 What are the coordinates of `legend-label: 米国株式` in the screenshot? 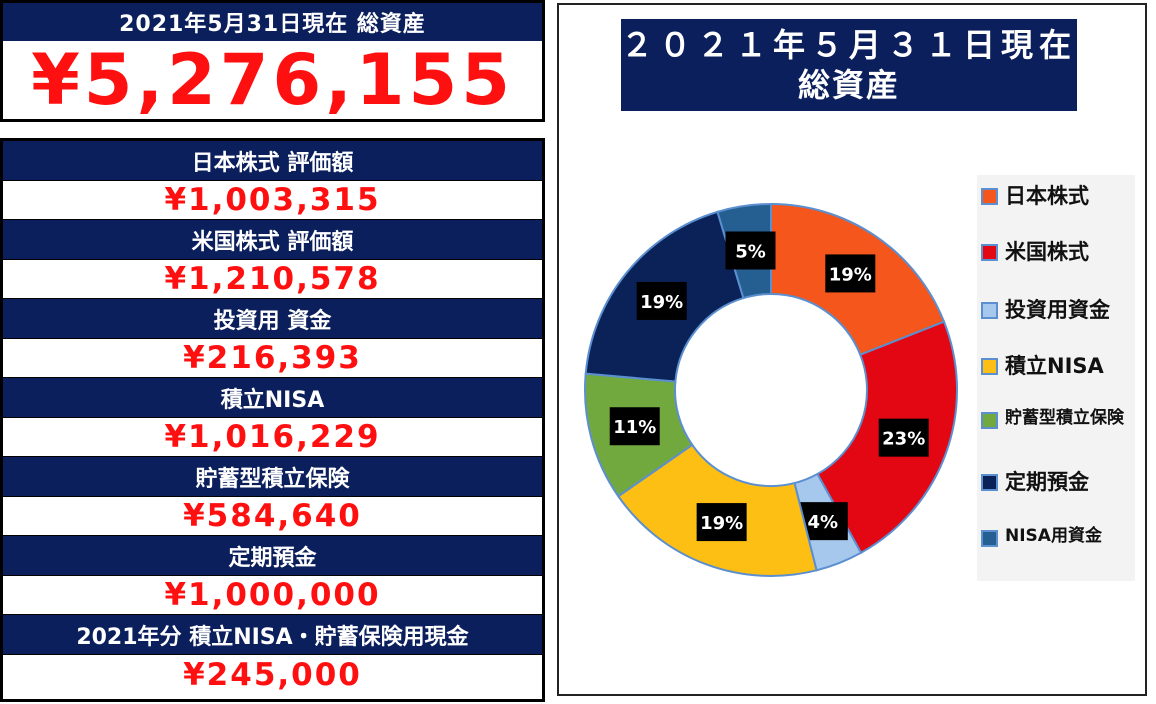 It's located at (1047, 252).